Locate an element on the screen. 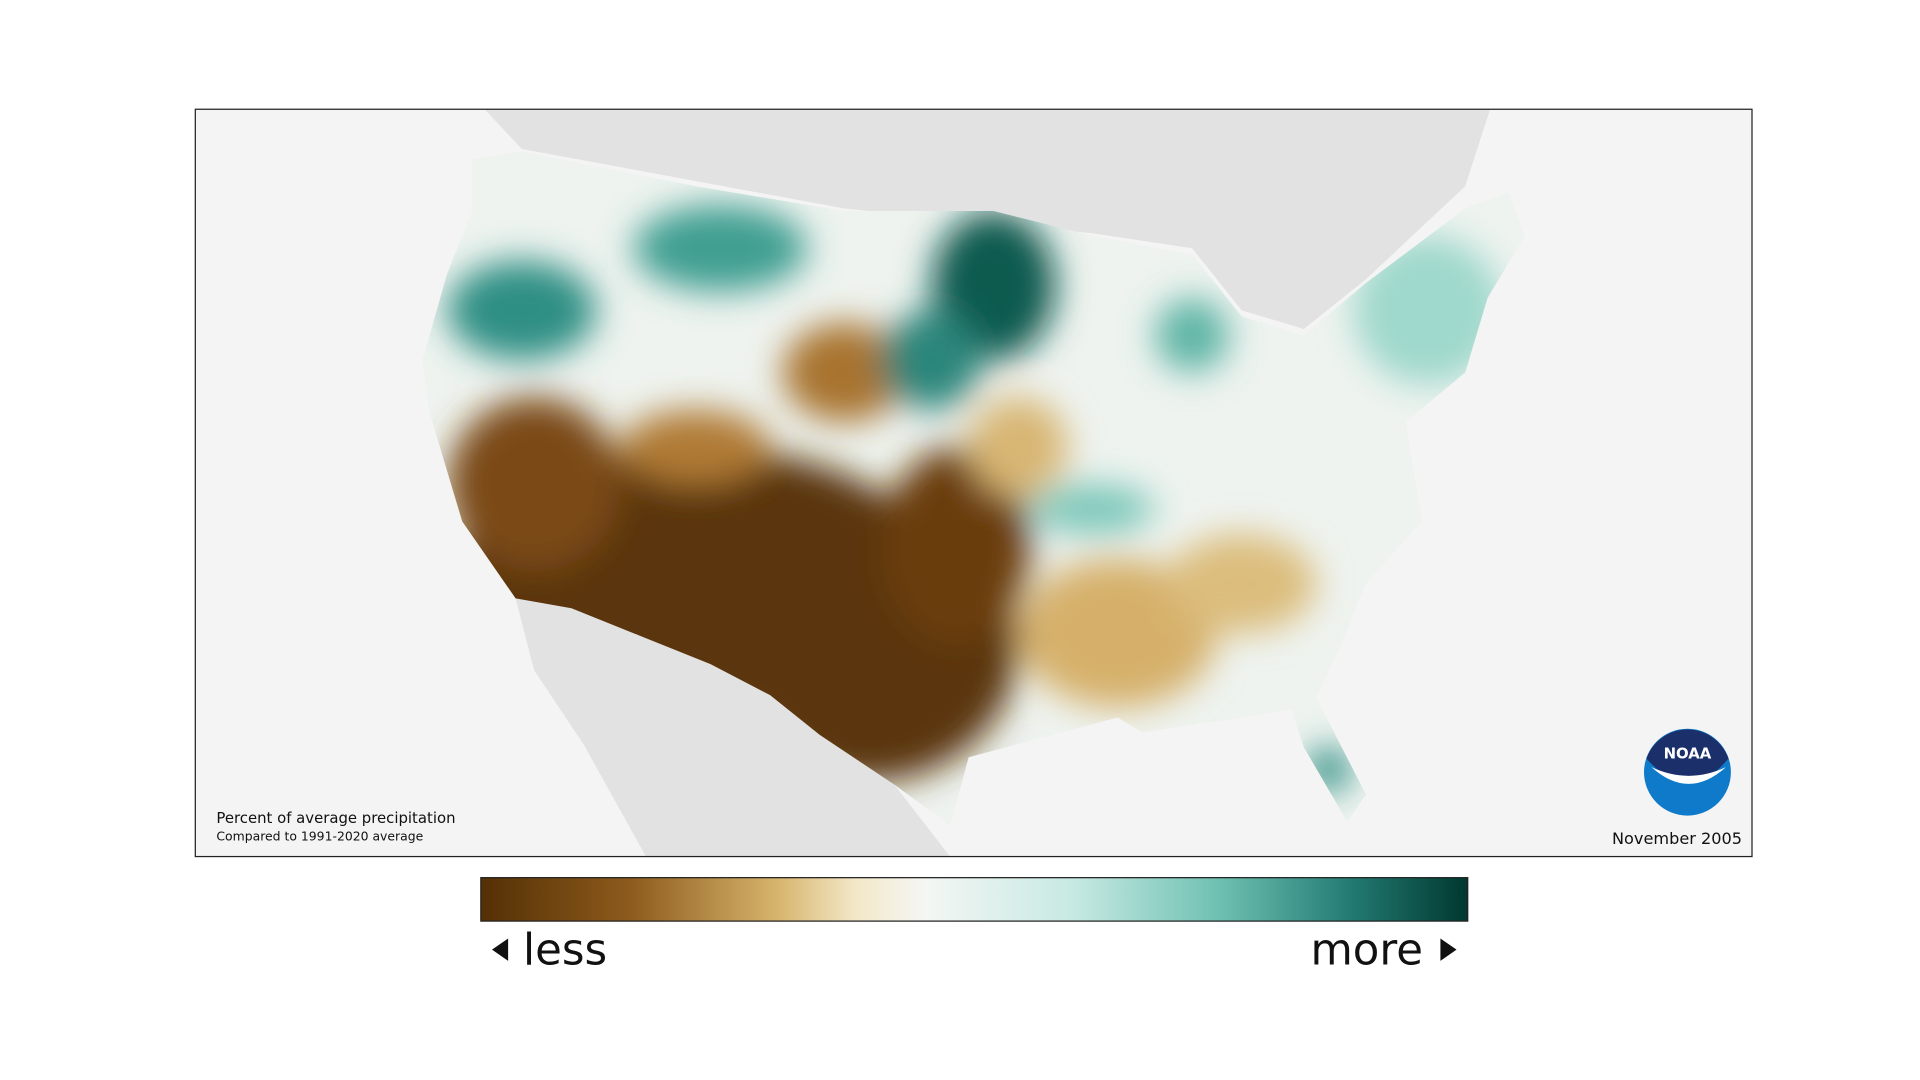  right-arrow is located at coordinates (1448, 949).